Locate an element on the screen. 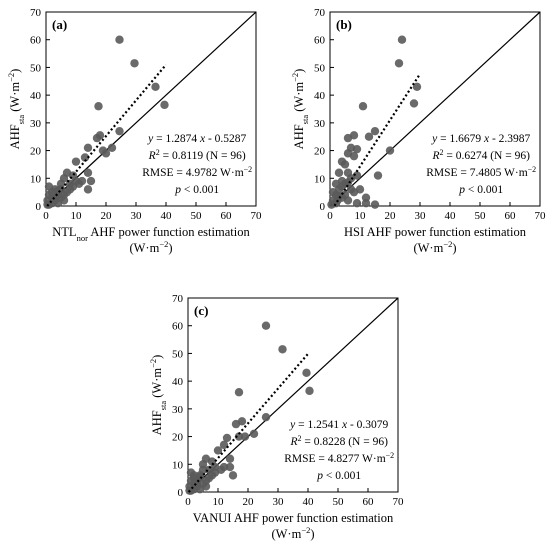 The image size is (548, 550). regression-equation: y = 1.2874 x - 0.5287 is located at coordinates (196, 139).